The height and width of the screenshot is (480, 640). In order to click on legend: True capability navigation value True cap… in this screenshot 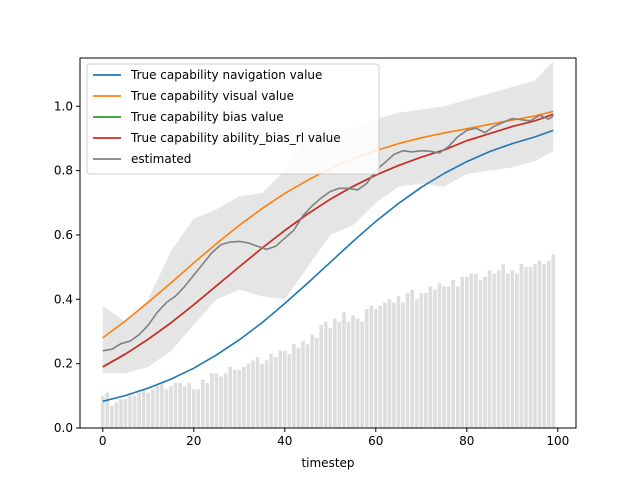, I will do `click(233, 119)`.